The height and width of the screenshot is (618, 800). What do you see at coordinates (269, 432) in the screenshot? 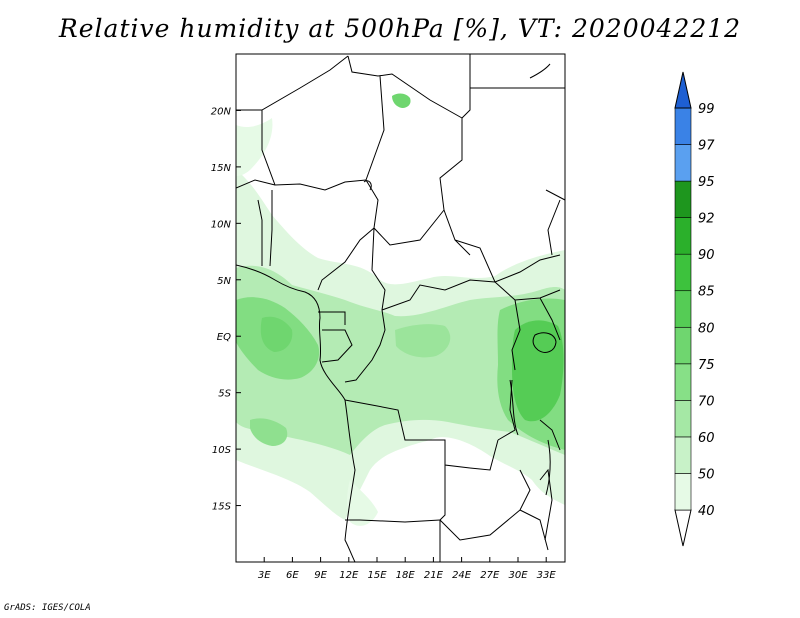
I see `rh-region-75-sw` at bounding box center [269, 432].